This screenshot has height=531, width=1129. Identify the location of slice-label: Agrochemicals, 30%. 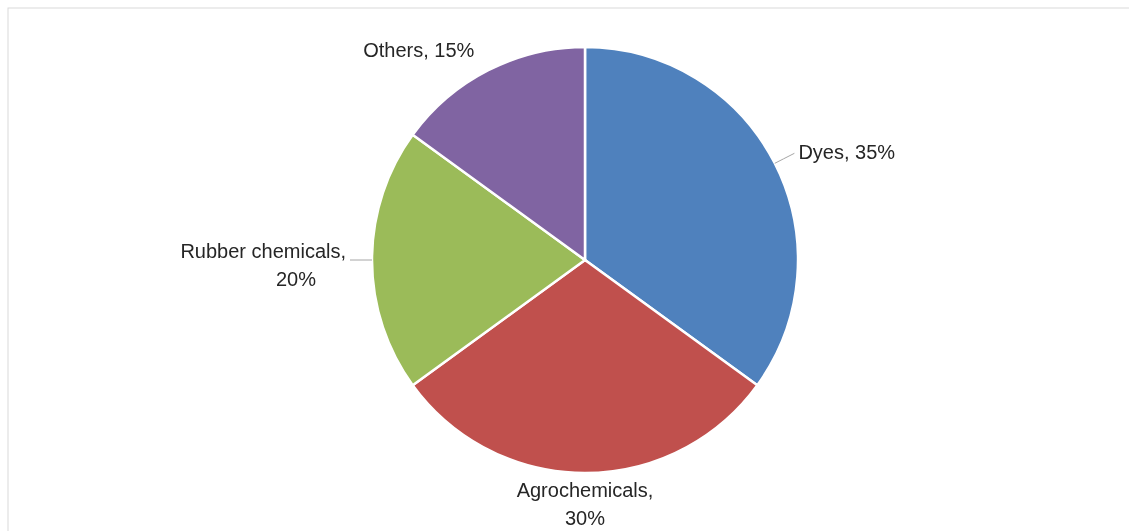
(585, 504).